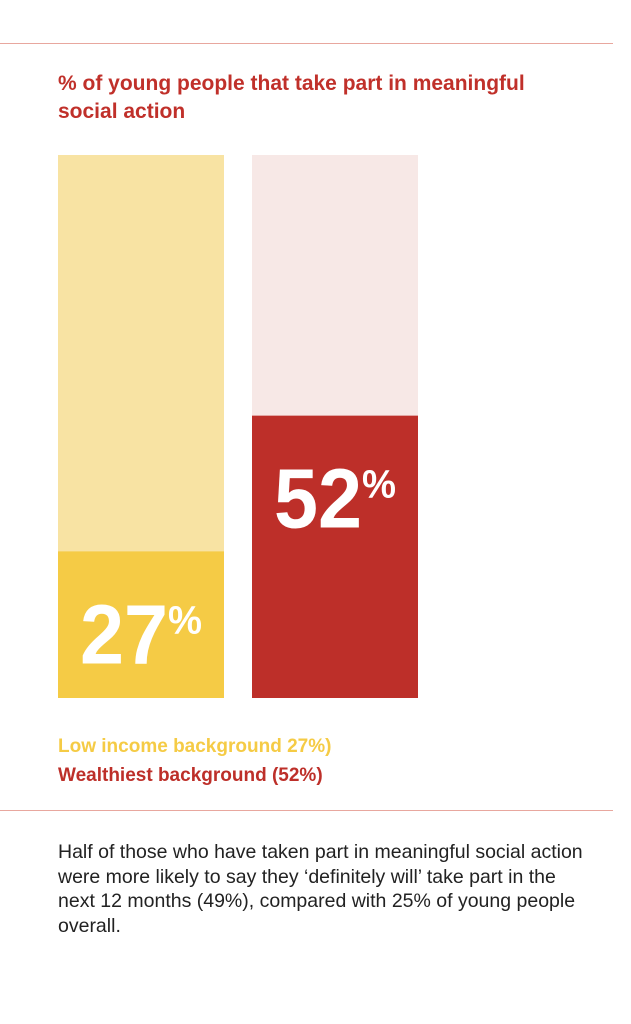 Image resolution: width=631 pixels, height=1024 pixels. I want to click on bar-low-income, so click(141, 624).